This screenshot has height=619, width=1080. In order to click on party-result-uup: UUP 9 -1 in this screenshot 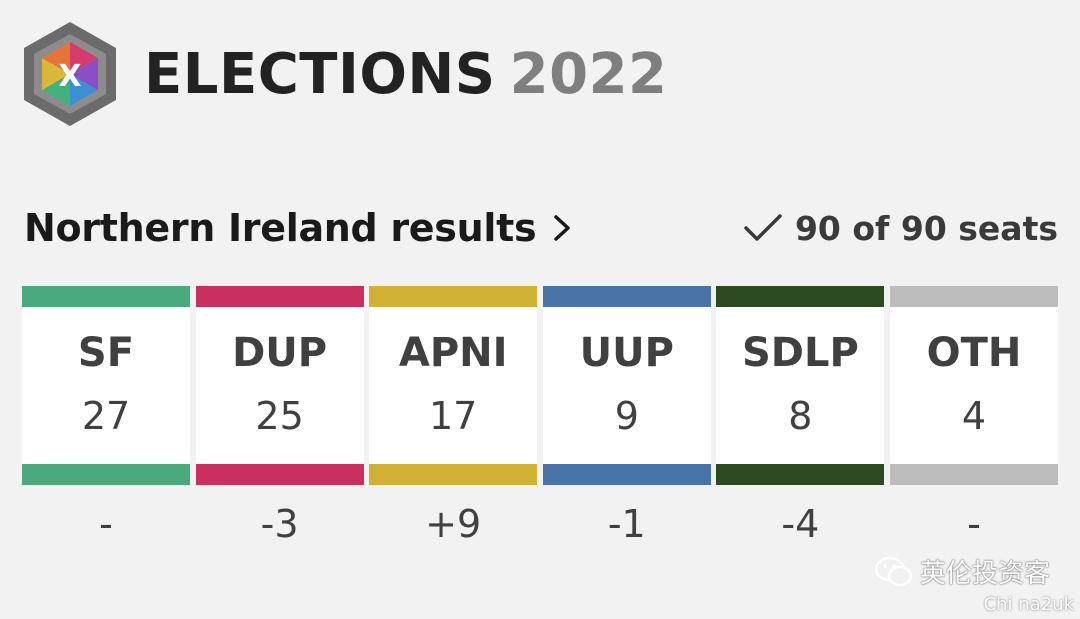, I will do `click(626, 424)`.